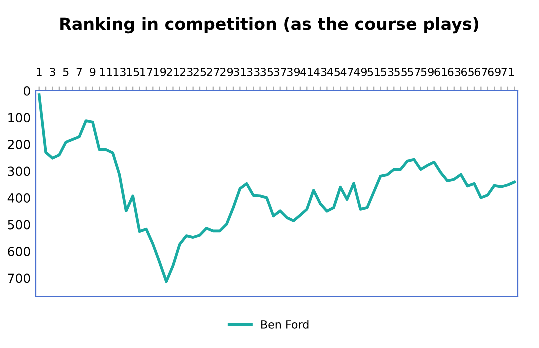 This screenshot has height=348, width=539. Describe the element at coordinates (267, 72) in the screenshot. I see `x-tick-label: 35` at that location.